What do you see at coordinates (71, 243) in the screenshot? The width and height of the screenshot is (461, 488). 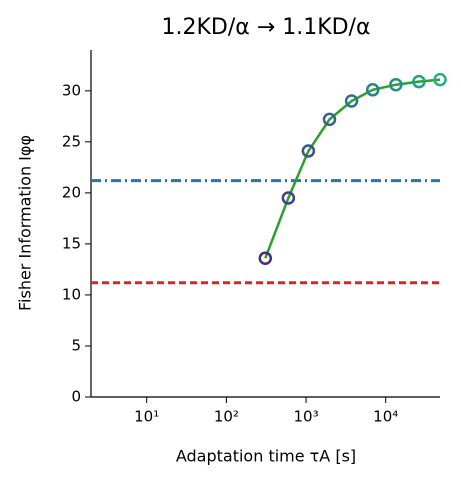 I see `y-tick-label: 15` at bounding box center [71, 243].